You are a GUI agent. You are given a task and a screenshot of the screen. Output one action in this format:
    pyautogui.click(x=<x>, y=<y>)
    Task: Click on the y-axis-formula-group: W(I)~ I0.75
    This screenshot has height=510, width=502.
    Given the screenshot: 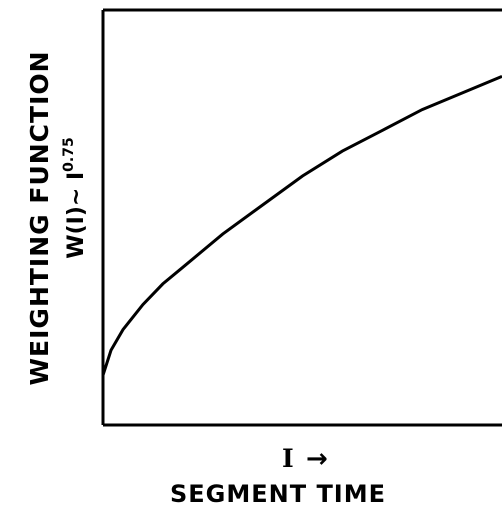 What is the action you would take?
    pyautogui.click(x=75, y=197)
    